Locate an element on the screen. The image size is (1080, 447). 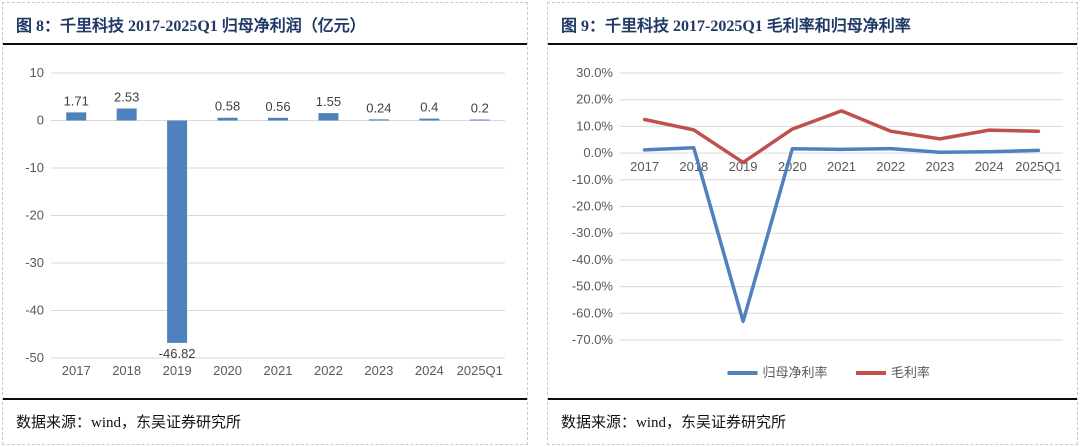
bar-value-label: 1.55 is located at coordinates (328, 101).